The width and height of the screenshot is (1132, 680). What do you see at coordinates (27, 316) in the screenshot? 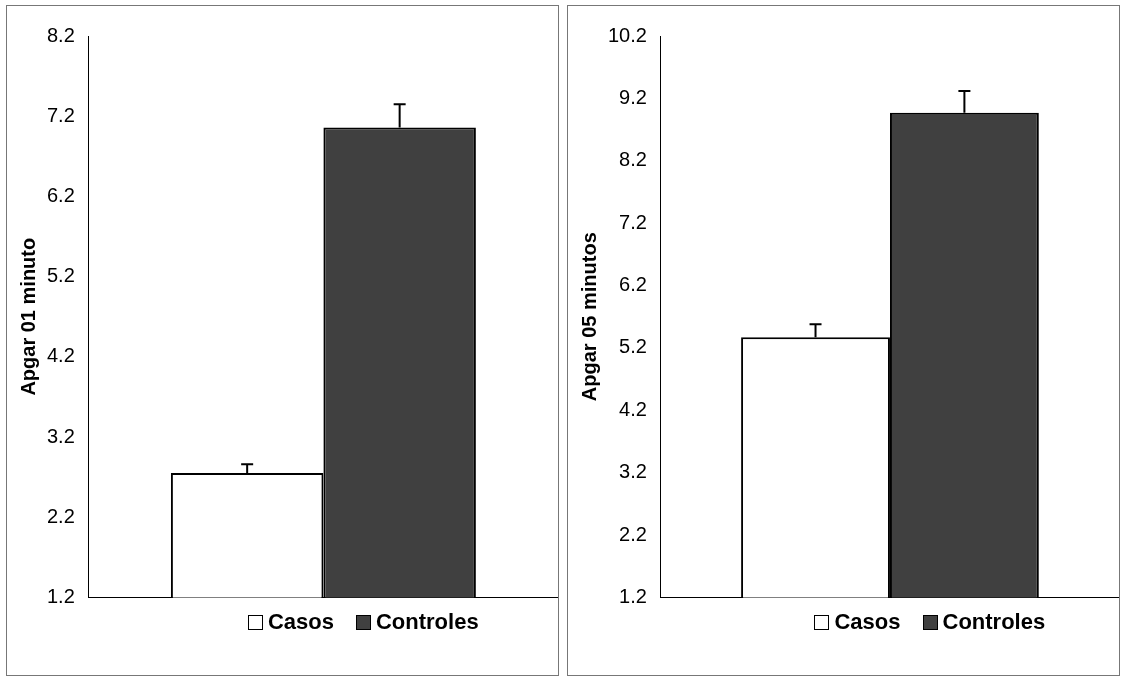
I see `y-axis-title: Apgar 01 minuto` at bounding box center [27, 316].